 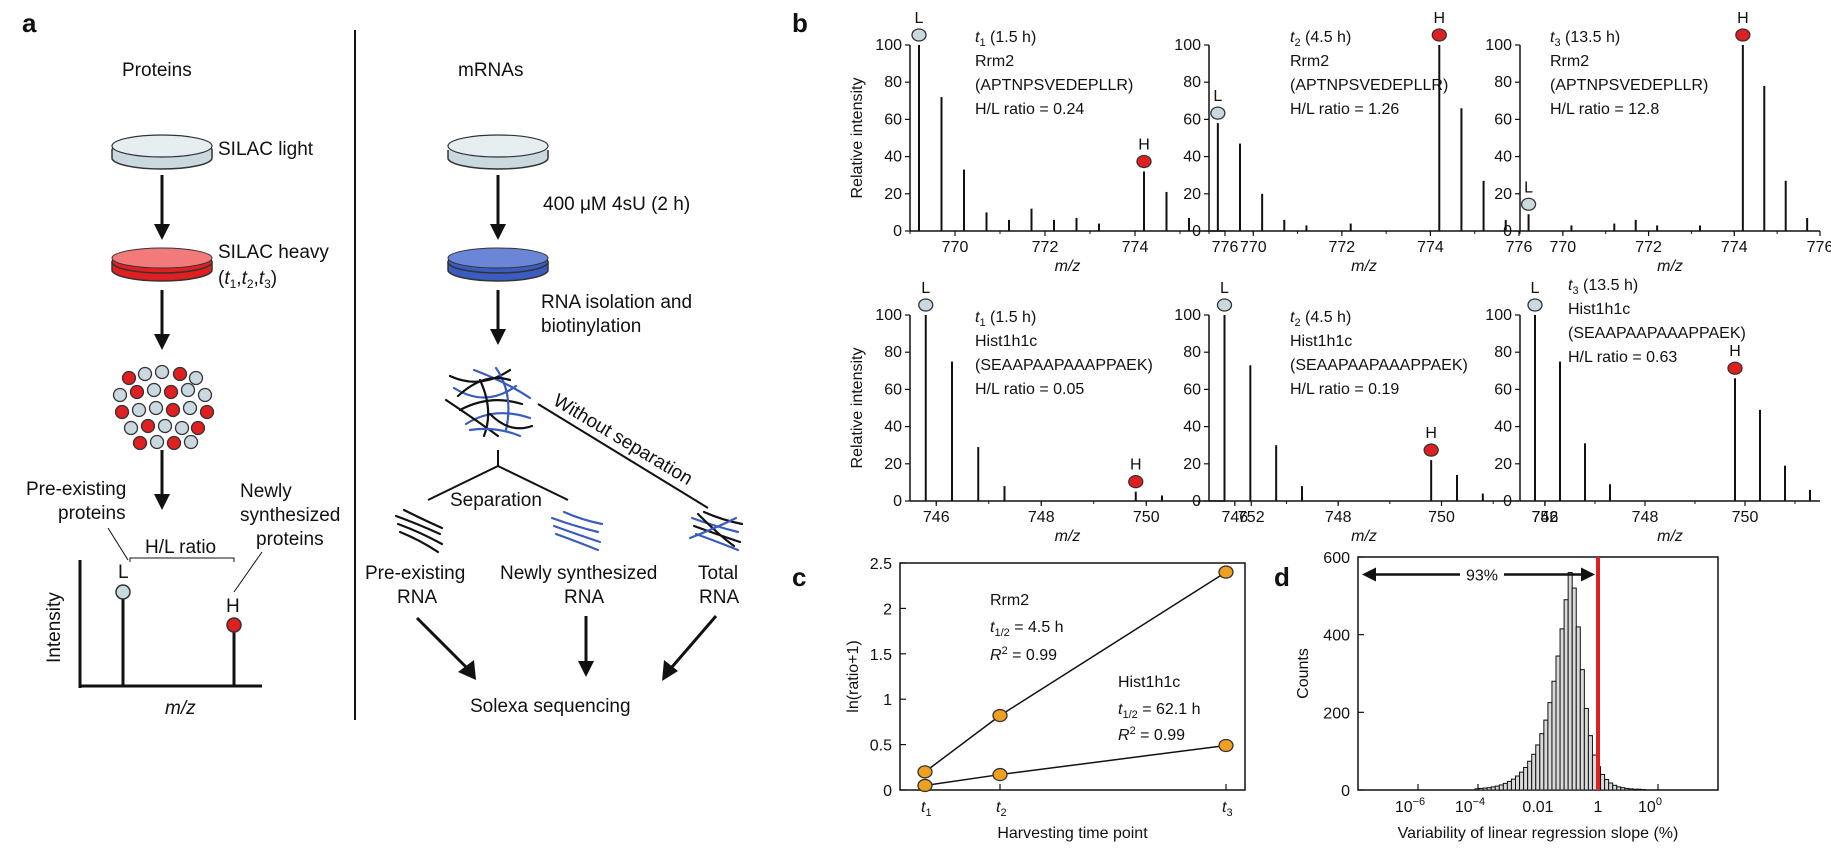 What do you see at coordinates (1072, 833) in the screenshot?
I see `x-axis-label: Harvesting time point` at bounding box center [1072, 833].